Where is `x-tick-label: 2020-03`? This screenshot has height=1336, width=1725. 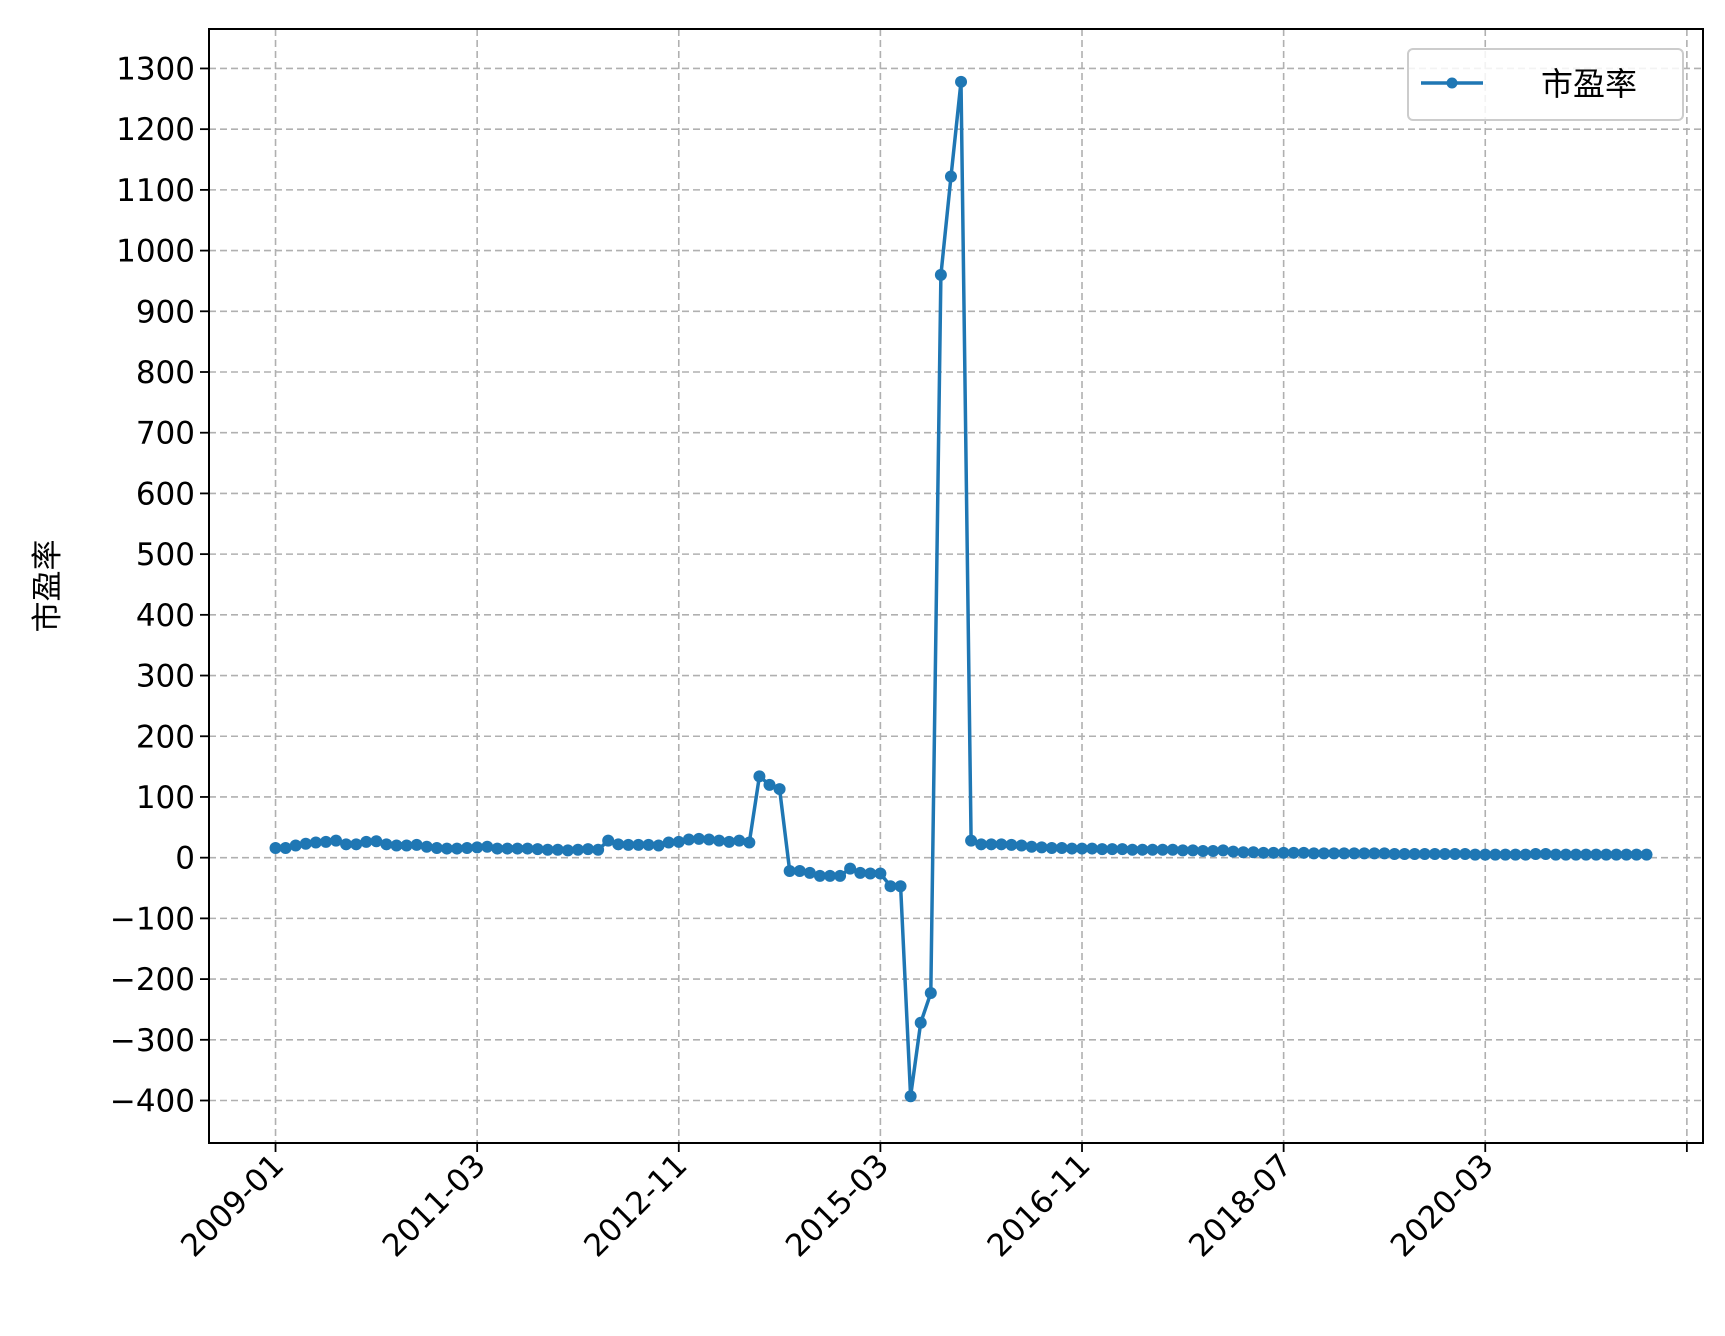
x-tick-label: 2020-03 is located at coordinates (1442, 1205).